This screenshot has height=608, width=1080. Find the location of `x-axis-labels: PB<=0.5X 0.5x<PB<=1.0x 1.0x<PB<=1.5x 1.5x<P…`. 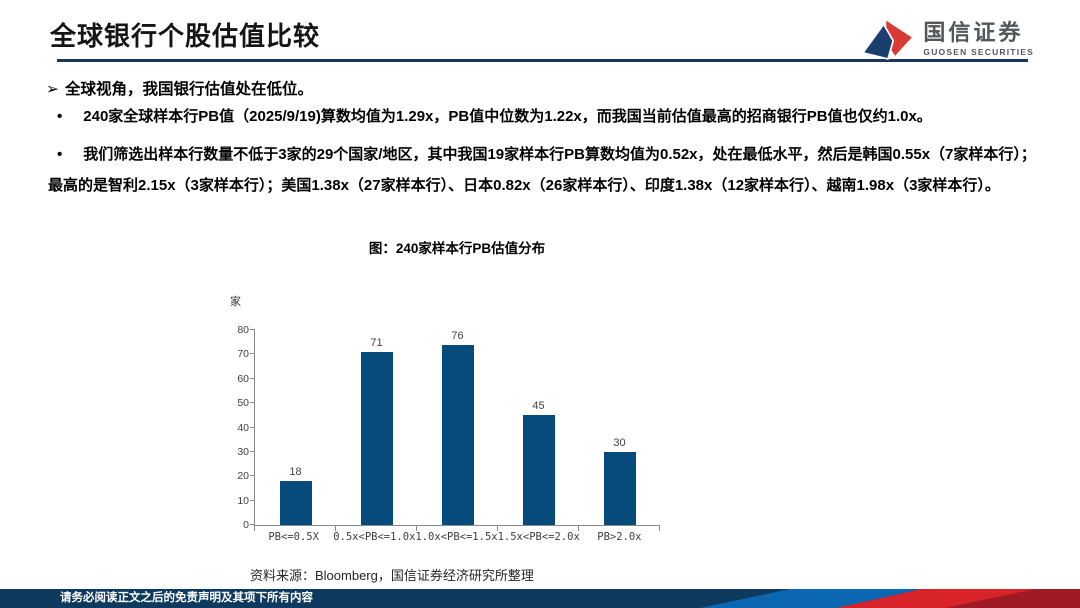

x-axis-labels: PB<=0.5X 0.5x<PB<=1.0x 1.0x<PB<=1.5x 1.5x<P… is located at coordinates (456, 537).